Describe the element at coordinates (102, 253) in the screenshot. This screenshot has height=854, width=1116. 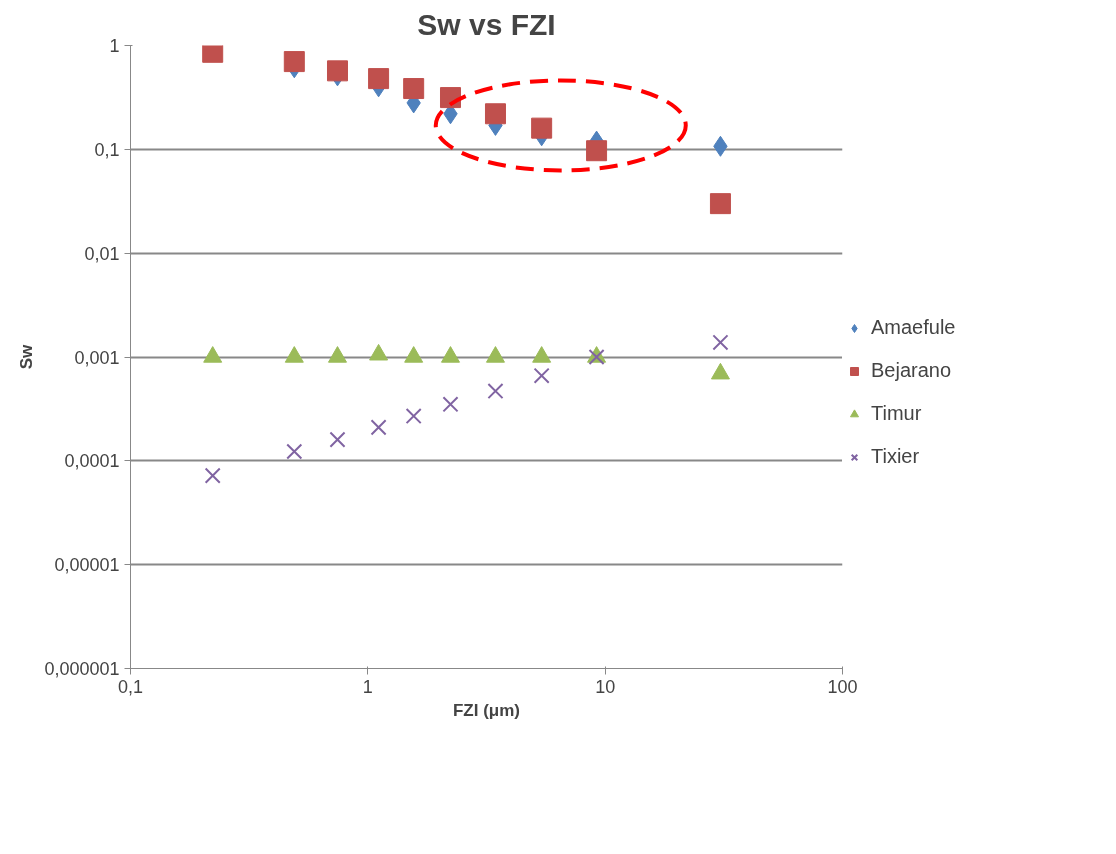
I see `y-tick-label: 0,01` at that location.